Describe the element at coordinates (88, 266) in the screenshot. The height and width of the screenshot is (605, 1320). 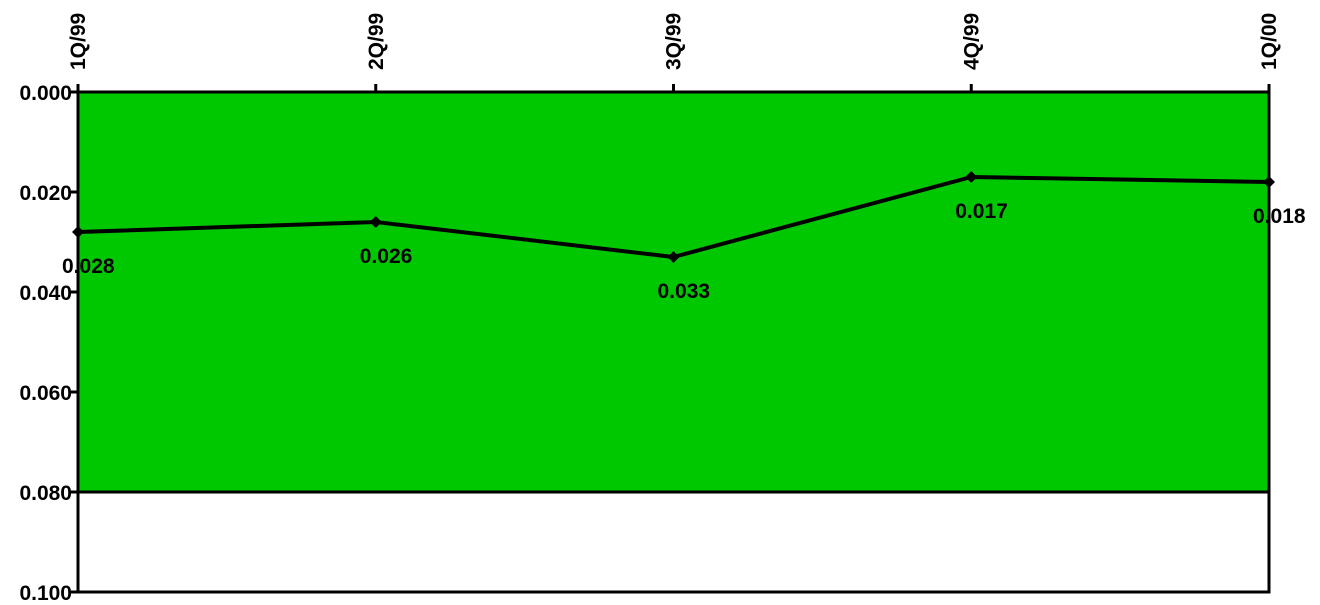
I see `data-label: 0.028` at that location.